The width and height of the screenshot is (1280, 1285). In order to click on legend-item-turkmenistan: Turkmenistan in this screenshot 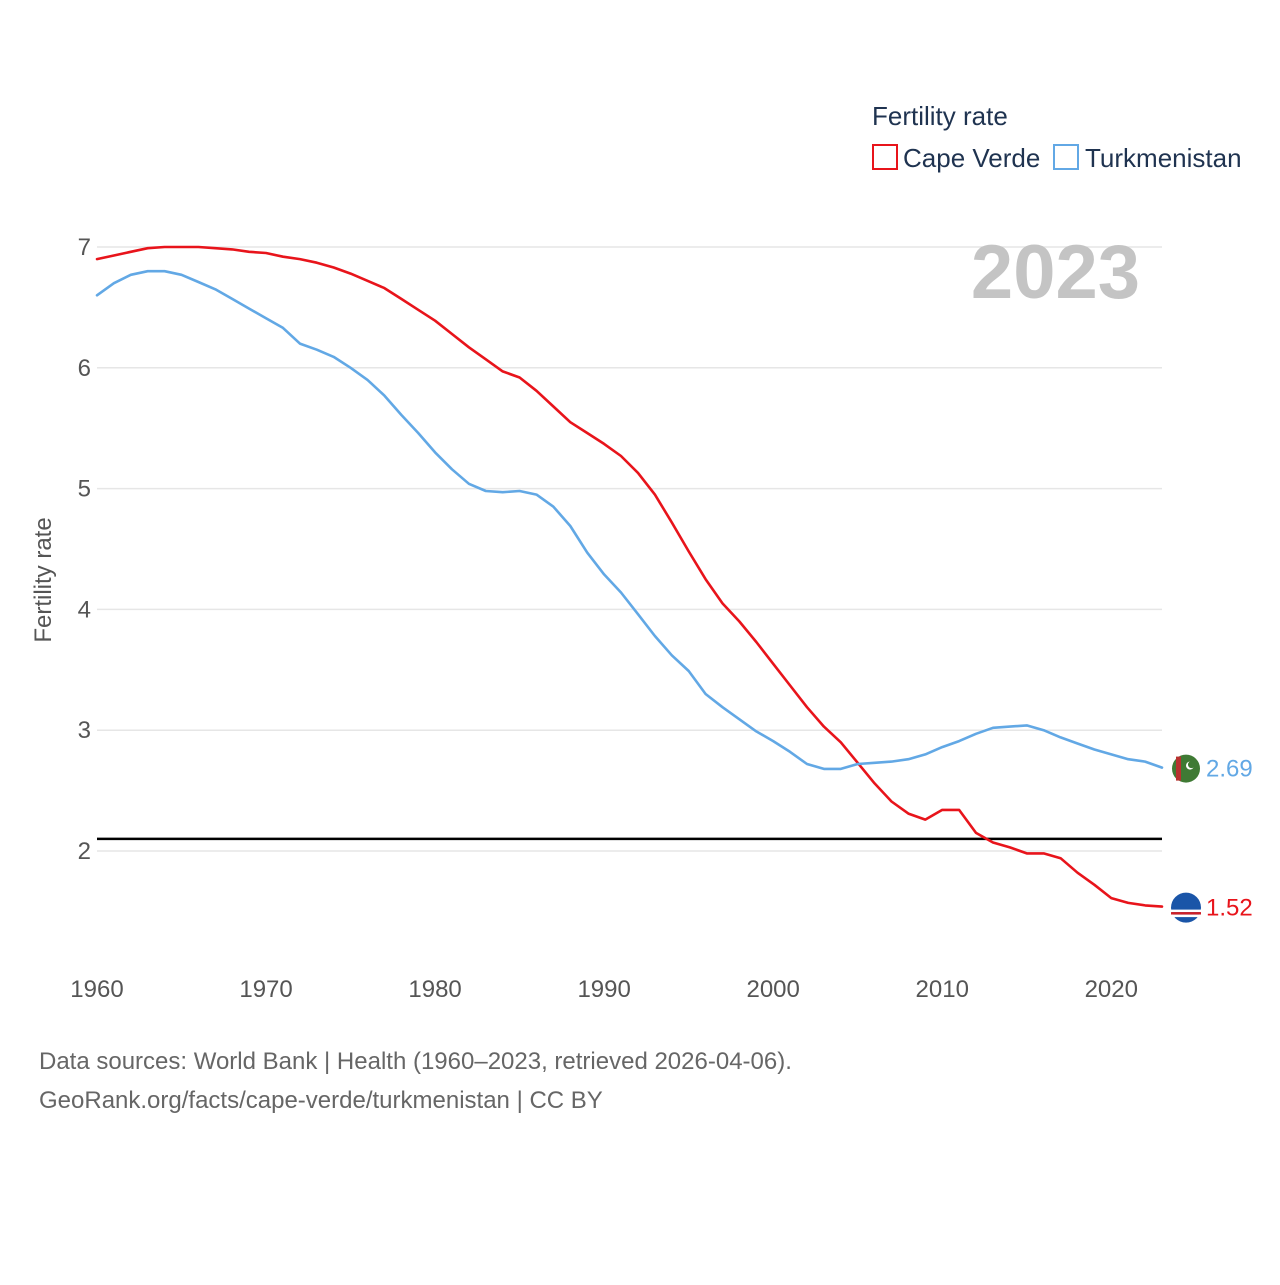, I will do `click(1147, 158)`.